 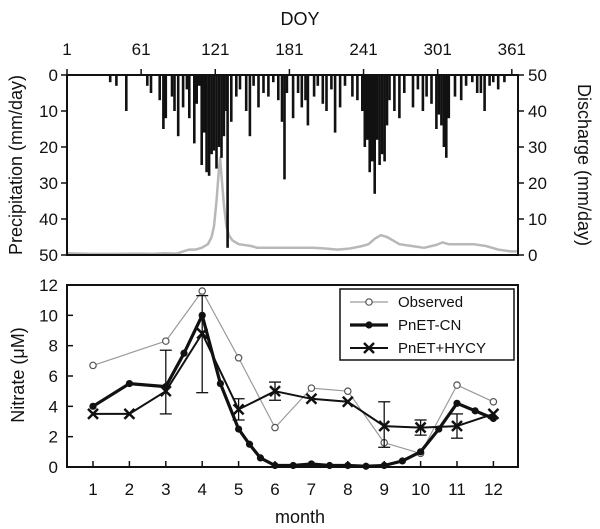 What do you see at coordinates (53, 75) in the screenshot?
I see `precipitation-tick-label: 0` at bounding box center [53, 75].